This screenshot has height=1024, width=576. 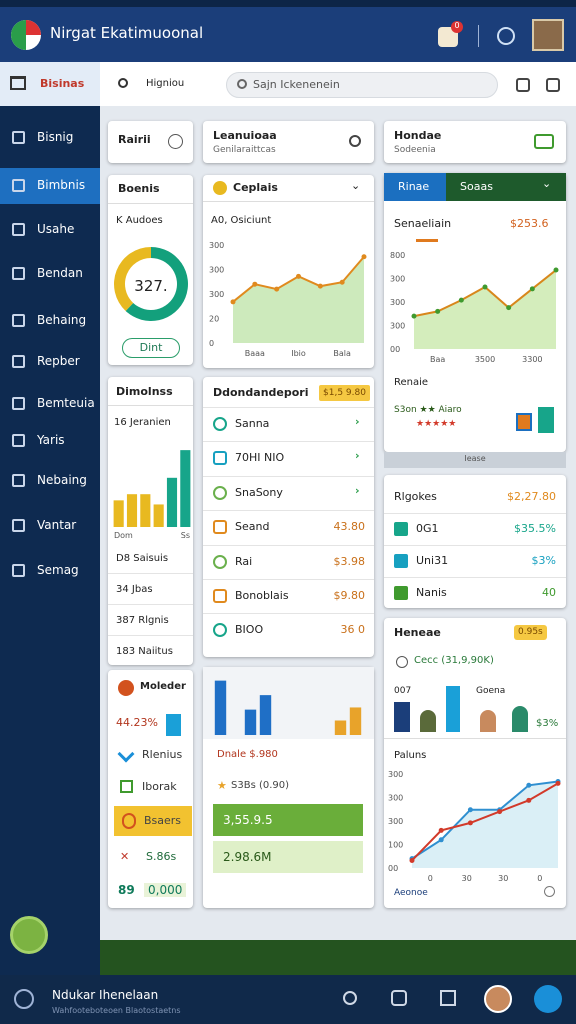 What do you see at coordinates (362, 85) in the screenshot?
I see `search-box: Sajn Ickenenein` at bounding box center [362, 85].